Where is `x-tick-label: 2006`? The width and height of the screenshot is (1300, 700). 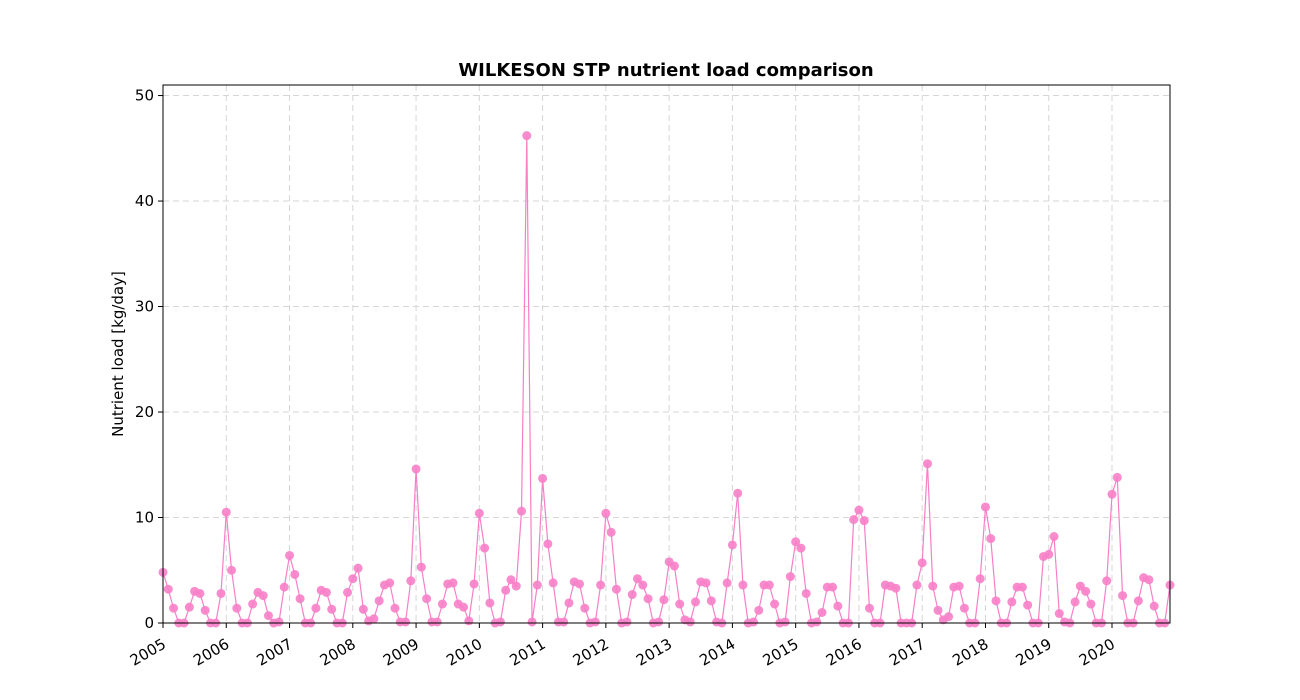
x-tick-label: 2006 is located at coordinates (211, 652).